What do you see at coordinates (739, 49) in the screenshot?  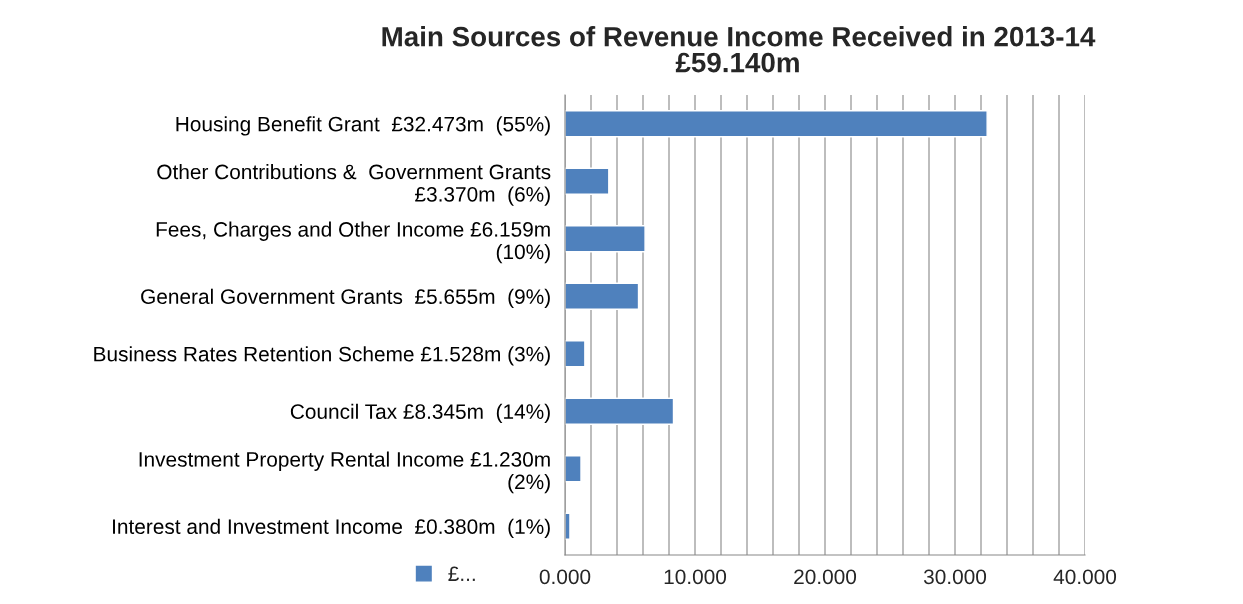 I see `chart-title: Main Sources of Revenue Income Received in 2013-14 £59.140m` at bounding box center [739, 49].